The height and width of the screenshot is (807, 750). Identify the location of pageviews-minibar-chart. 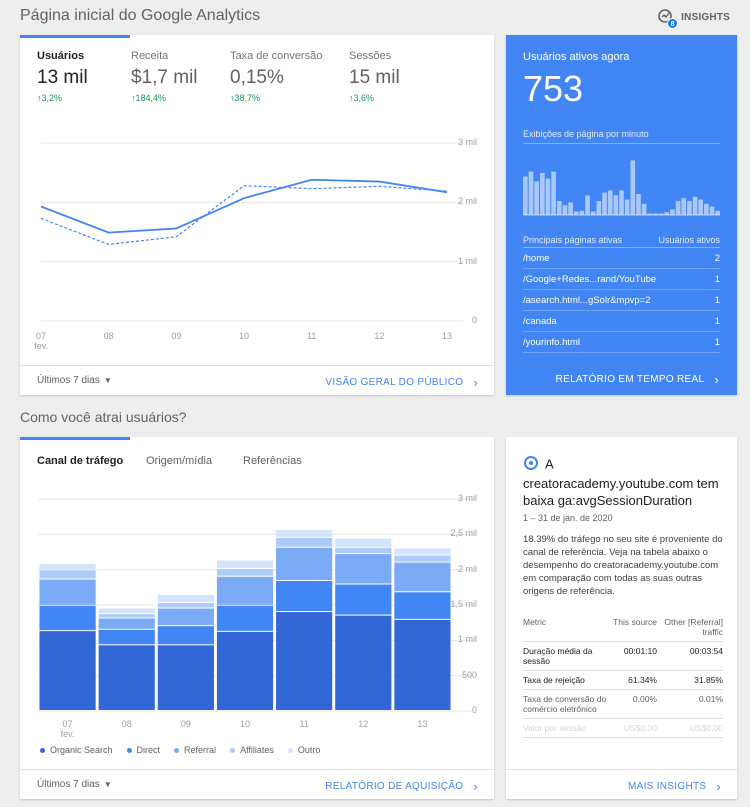
(621, 188).